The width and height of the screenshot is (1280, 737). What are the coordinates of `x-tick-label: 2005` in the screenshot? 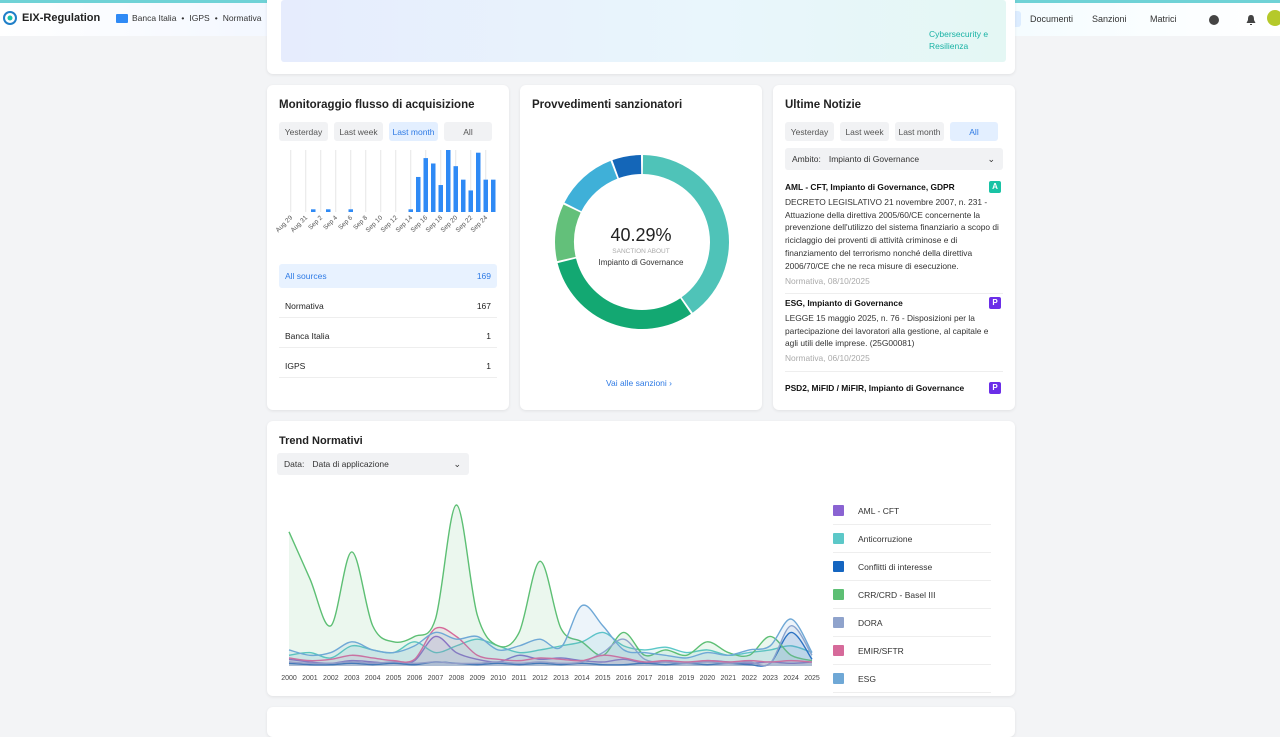 It's located at (394, 678).